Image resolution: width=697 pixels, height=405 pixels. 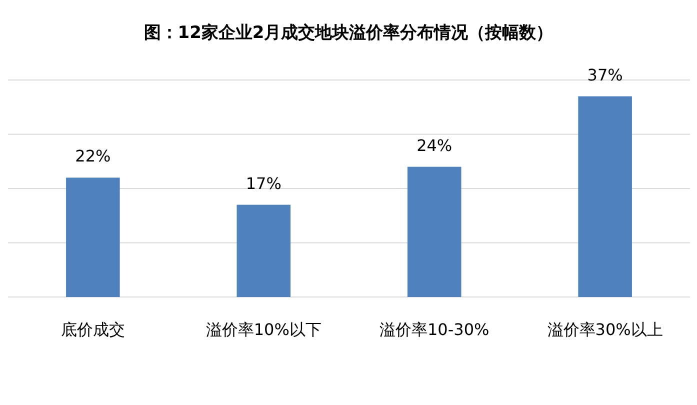 What do you see at coordinates (93, 156) in the screenshot?
I see `data-label: 22%` at bounding box center [93, 156].